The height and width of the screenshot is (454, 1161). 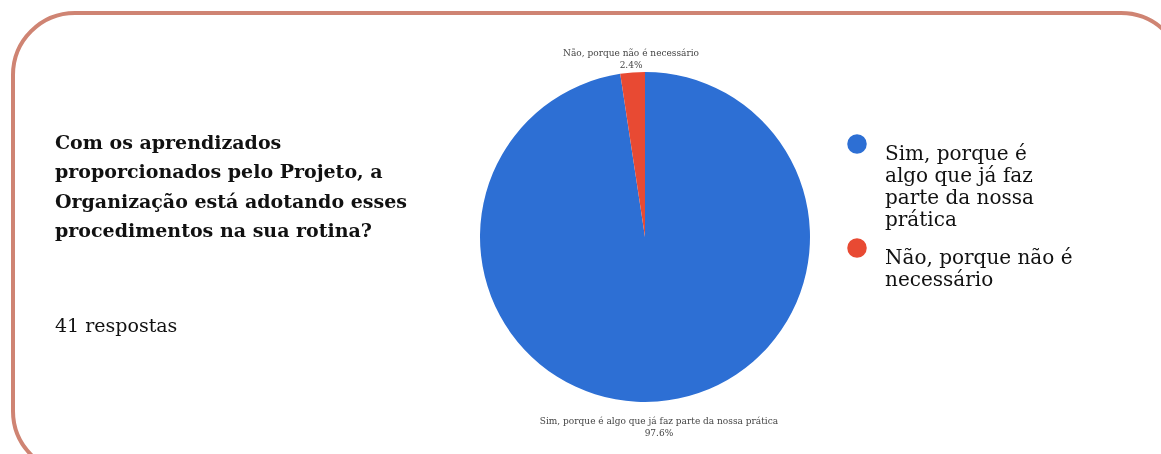 What do you see at coordinates (979, 268) in the screenshot?
I see `legend-label: Não, porque não é necessário` at bounding box center [979, 268].